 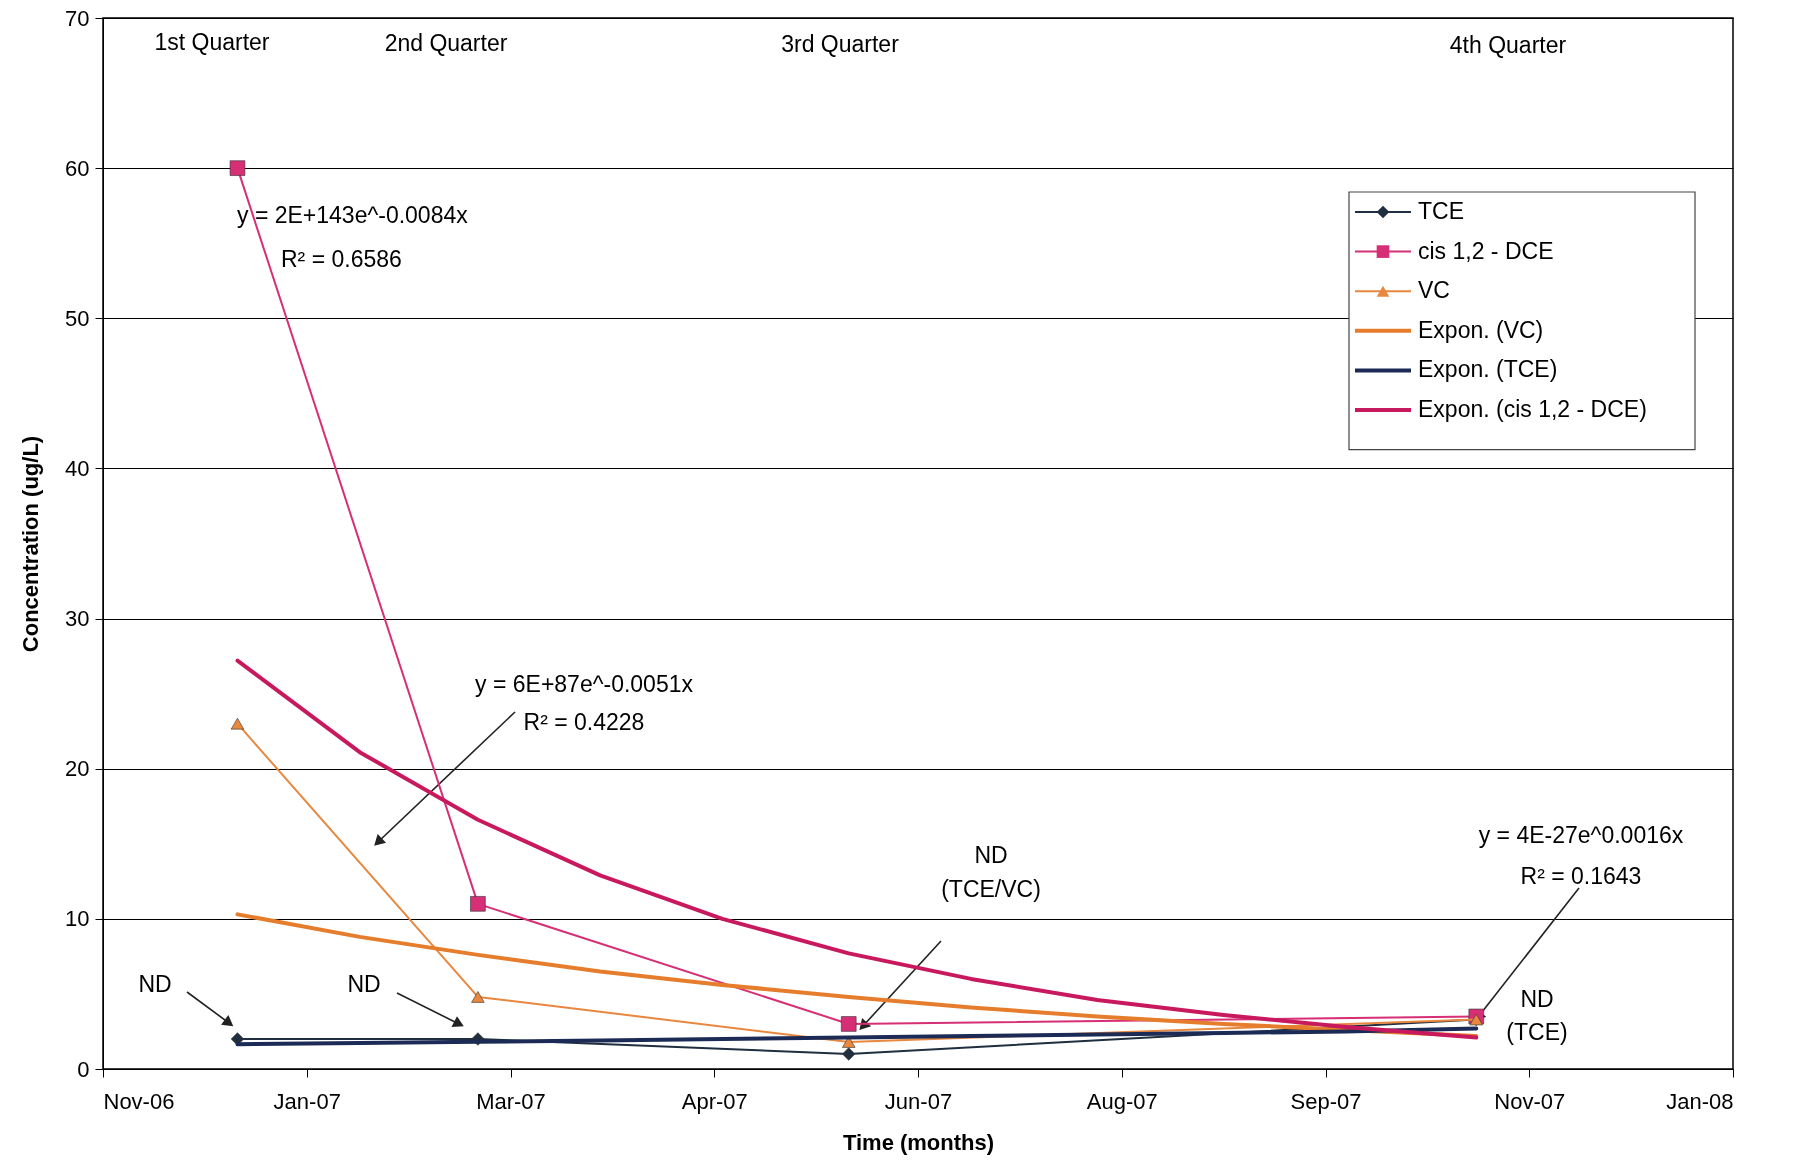 What do you see at coordinates (1508, 45) in the screenshot?
I see `annotation: 4th Quarter` at bounding box center [1508, 45].